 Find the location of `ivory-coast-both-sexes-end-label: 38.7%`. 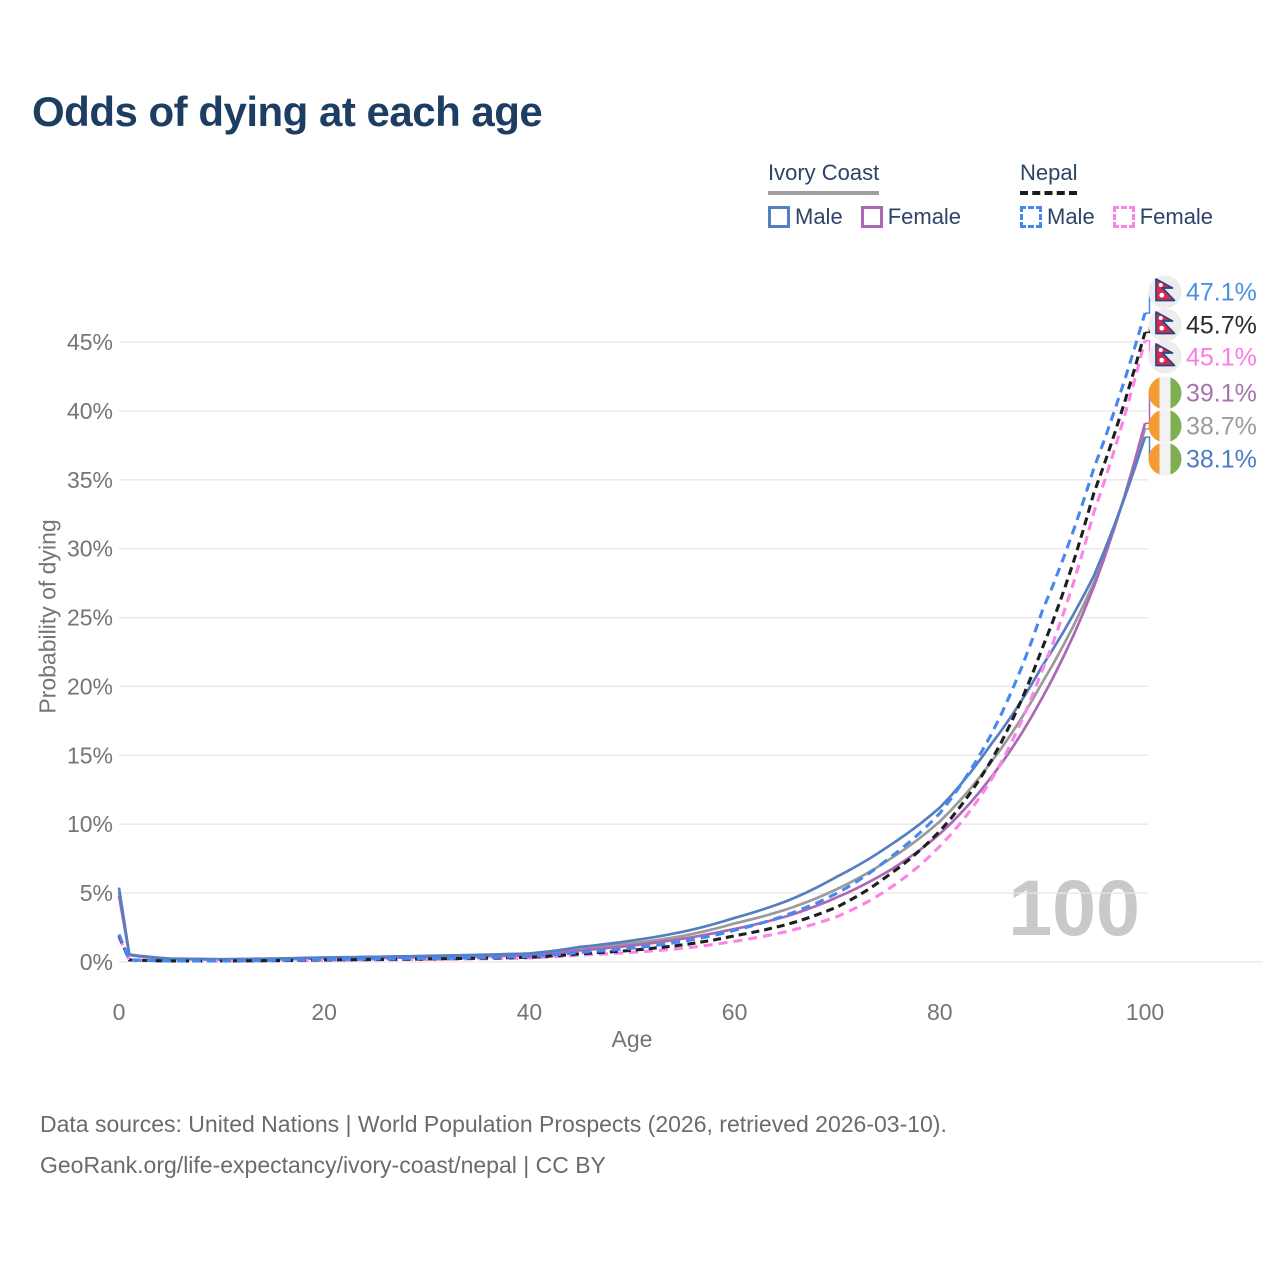

ivory-coast-both-sexes-end-label: 38.7% is located at coordinates (1221, 427).